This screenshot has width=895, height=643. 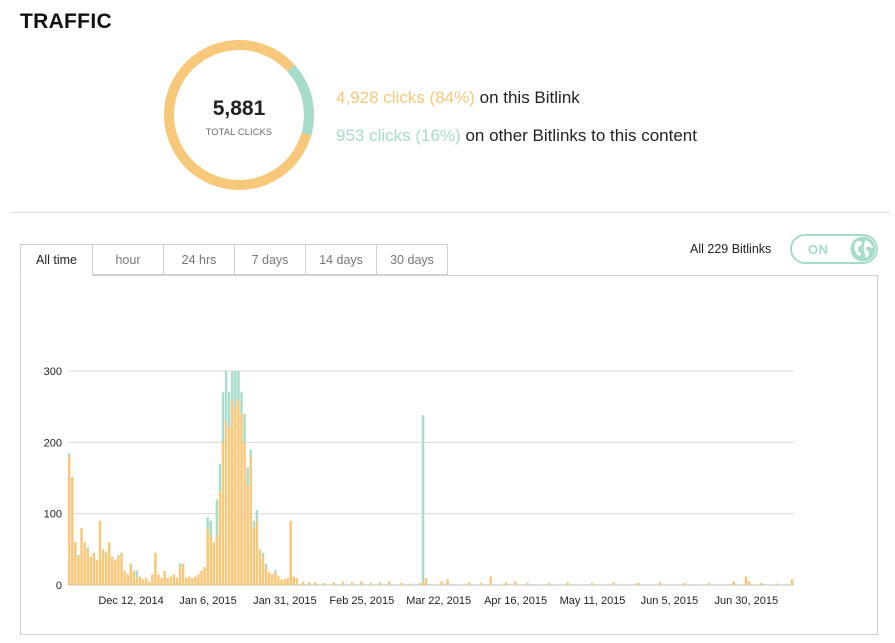 What do you see at coordinates (863, 249) in the screenshot?
I see `globe-icon` at bounding box center [863, 249].